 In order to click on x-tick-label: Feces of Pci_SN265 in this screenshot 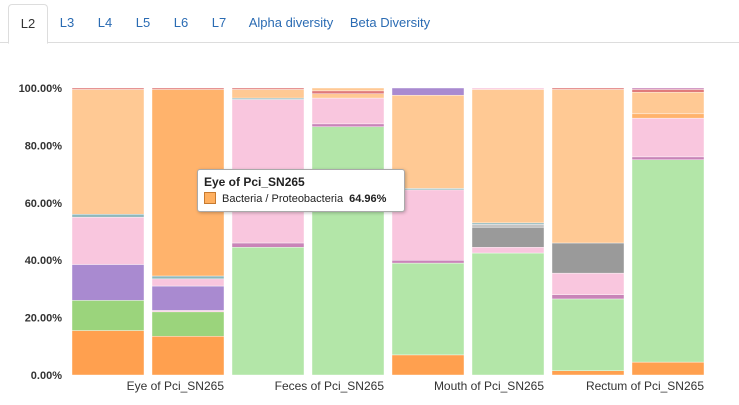, I will do `click(330, 386)`.